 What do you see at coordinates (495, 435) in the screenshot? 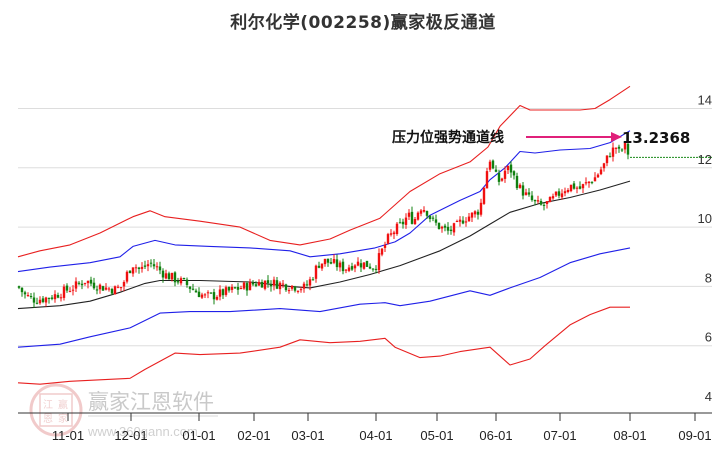
I see `x-tick-label: 06-01` at bounding box center [495, 435].